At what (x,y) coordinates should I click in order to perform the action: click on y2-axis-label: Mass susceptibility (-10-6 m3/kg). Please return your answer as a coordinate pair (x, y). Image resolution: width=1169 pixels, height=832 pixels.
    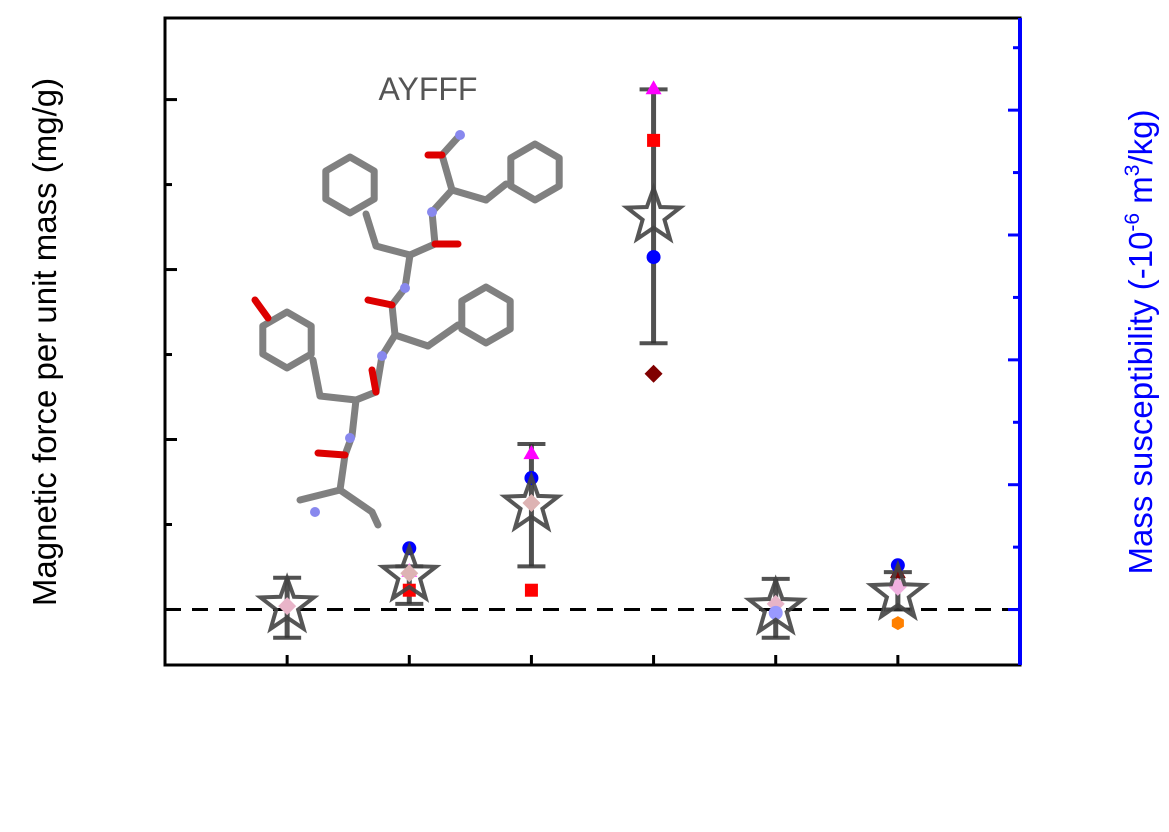
    Looking at the image, I should click on (1140, 341).